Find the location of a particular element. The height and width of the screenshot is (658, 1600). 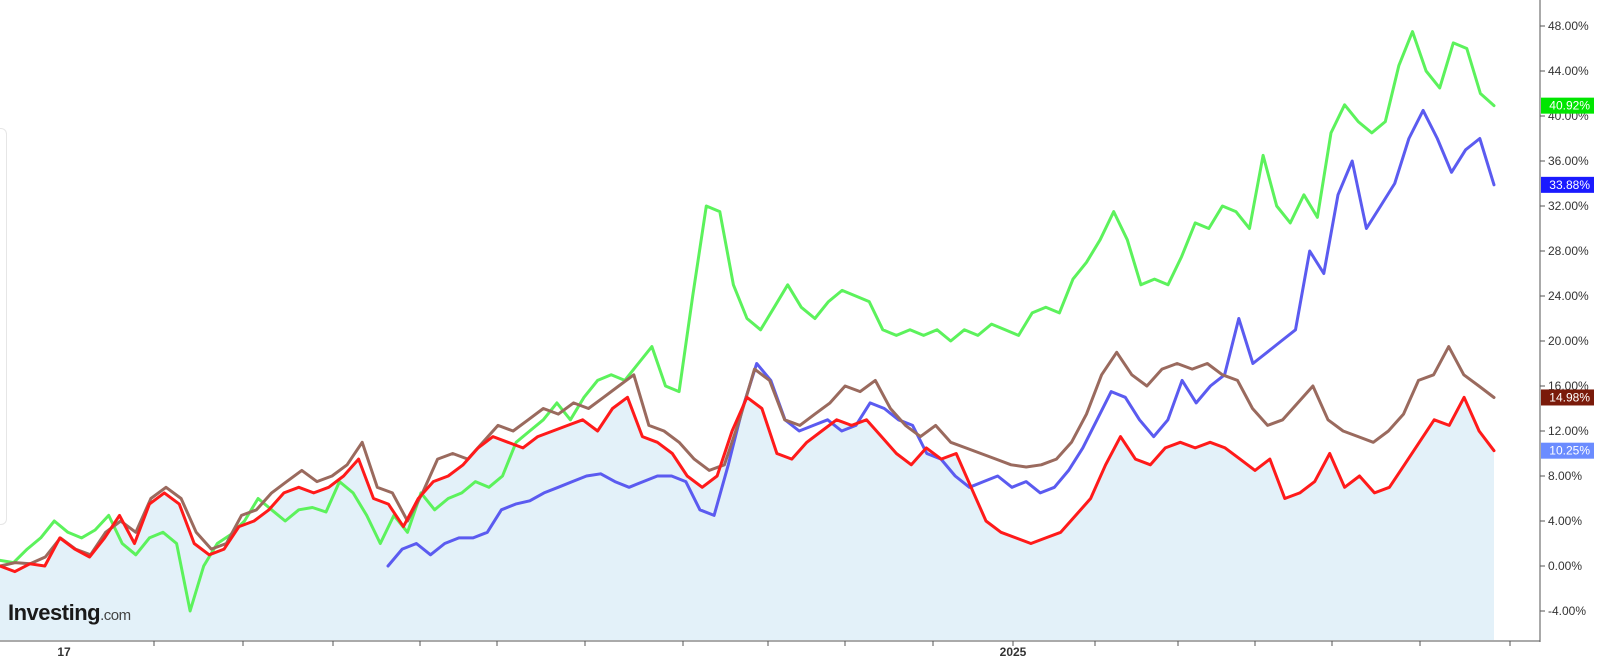

badge-green: 40.92% is located at coordinates (1567, 105).